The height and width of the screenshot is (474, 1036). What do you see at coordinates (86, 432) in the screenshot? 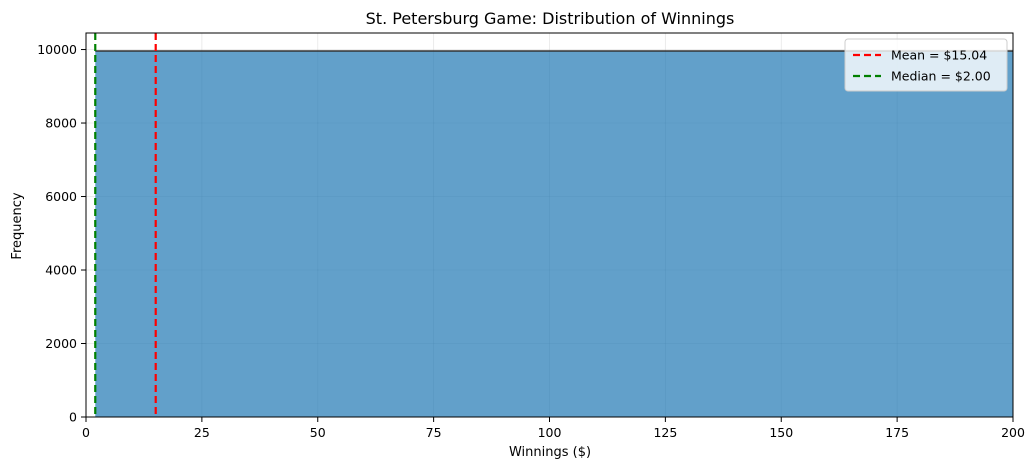
I see `x-tick-label: 0` at bounding box center [86, 432].